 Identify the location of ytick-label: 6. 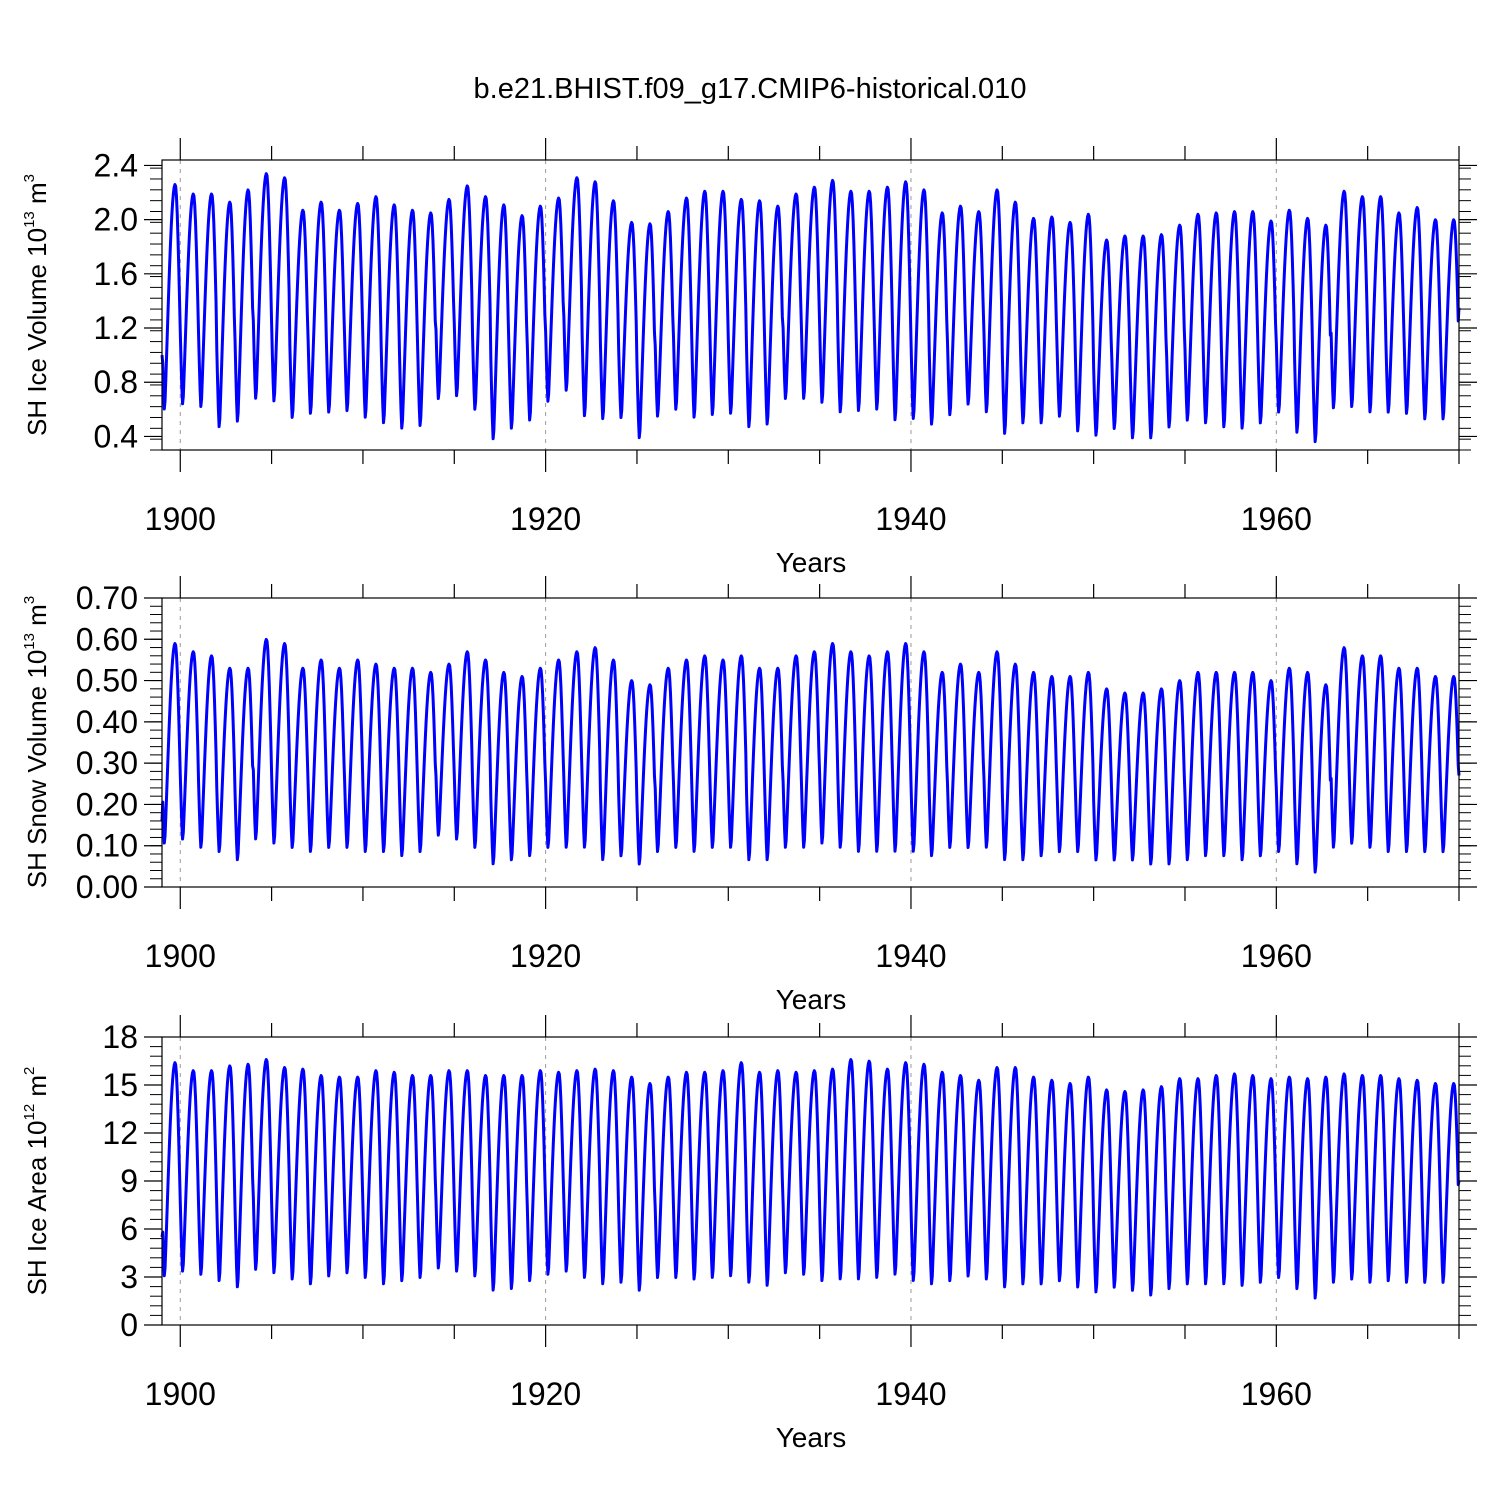
(129, 1229).